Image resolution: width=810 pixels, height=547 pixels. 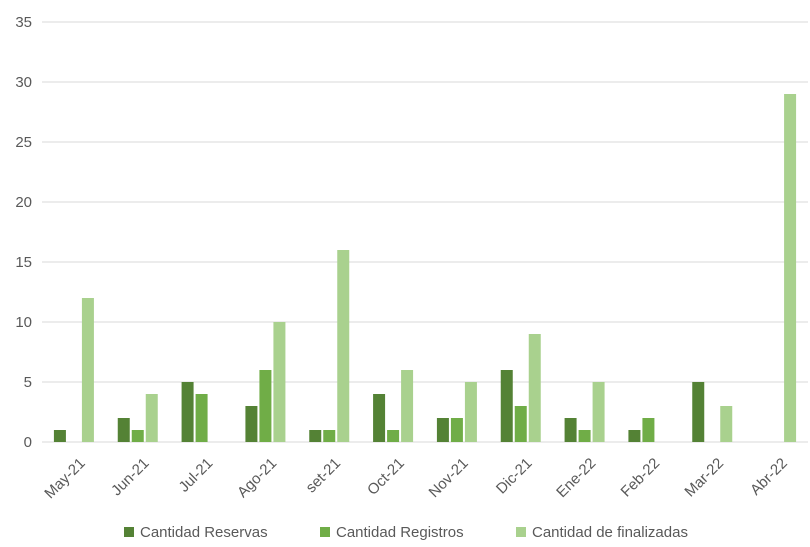 What do you see at coordinates (23, 142) in the screenshot?
I see `y-tick-label: 25` at bounding box center [23, 142].